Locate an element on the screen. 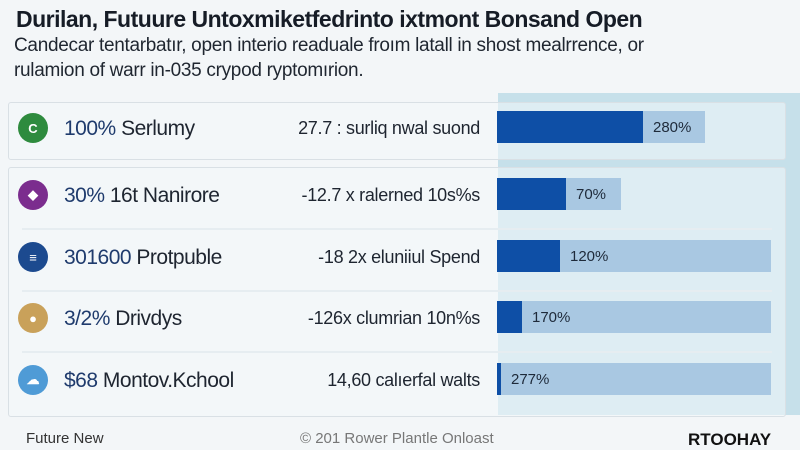 Image resolution: width=800 pixels, height=450 pixels. row-value: 100% is located at coordinates (90, 128).